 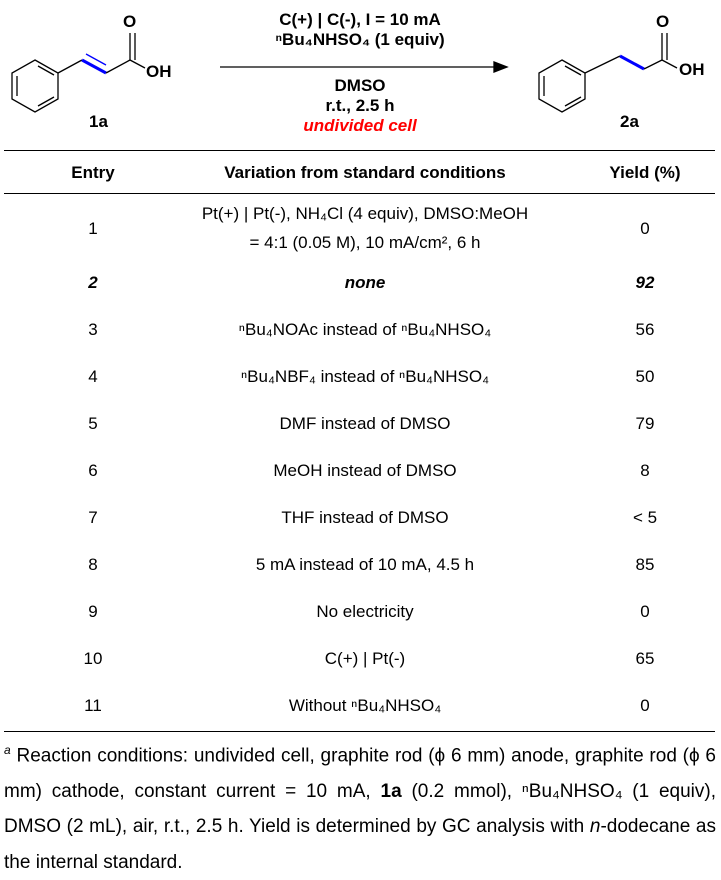 What do you see at coordinates (93, 376) in the screenshot?
I see `entry-cell: 4` at bounding box center [93, 376].